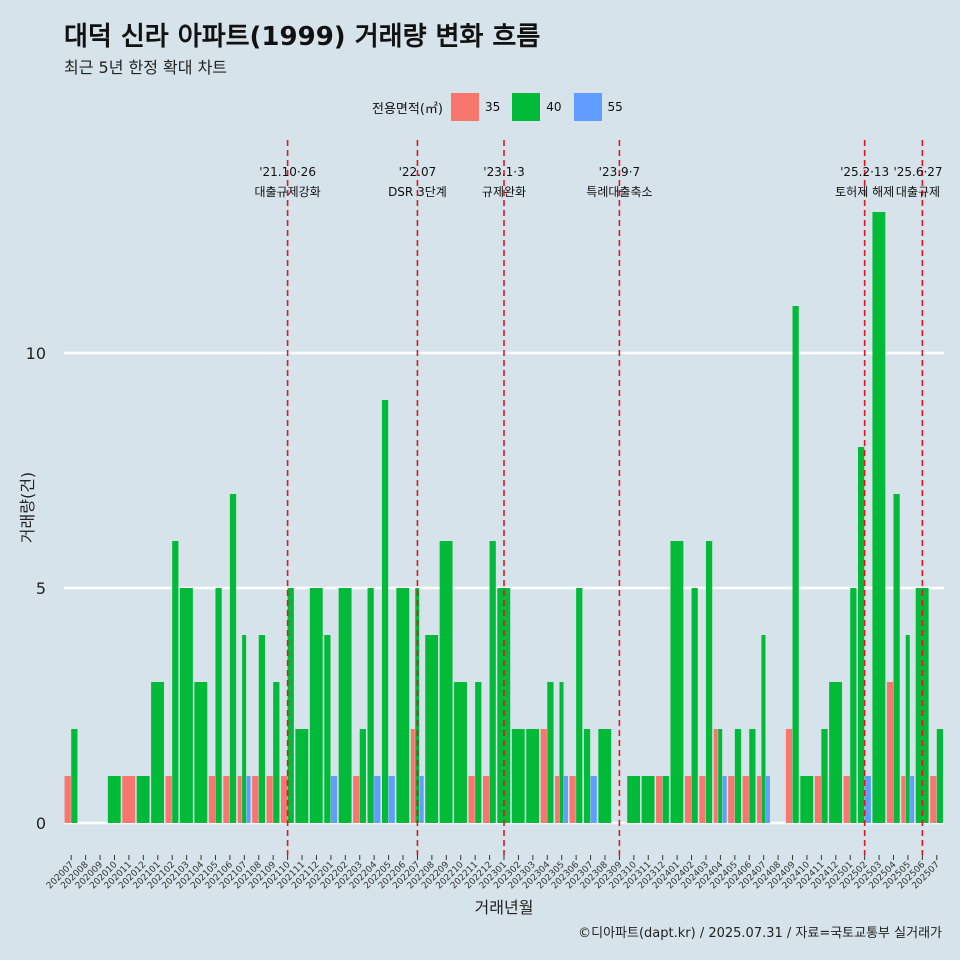 This screenshot has width=960, height=960. Describe the element at coordinates (917, 172) in the screenshot. I see `event-date: '25.6·27` at that location.